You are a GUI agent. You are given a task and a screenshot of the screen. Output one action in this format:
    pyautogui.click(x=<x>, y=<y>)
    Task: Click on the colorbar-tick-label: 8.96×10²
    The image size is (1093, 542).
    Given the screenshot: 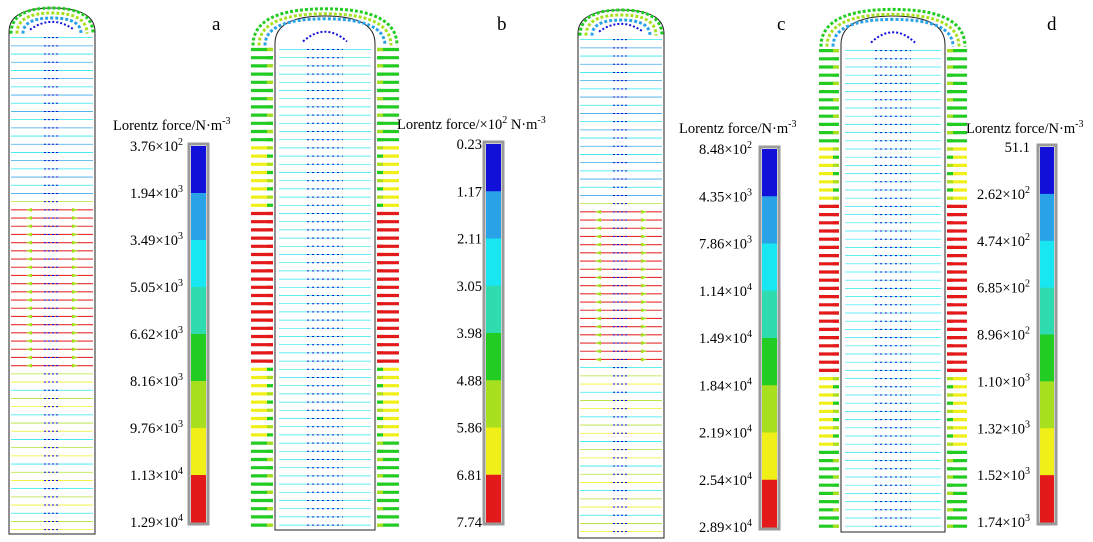 What is the action you would take?
    pyautogui.click(x=1003, y=335)
    